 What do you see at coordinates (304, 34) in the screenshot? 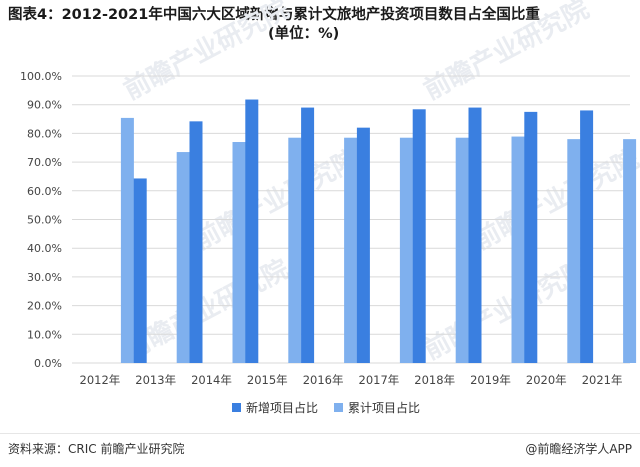
I see `chart-title-unit: (单位：%)` at bounding box center [304, 34].